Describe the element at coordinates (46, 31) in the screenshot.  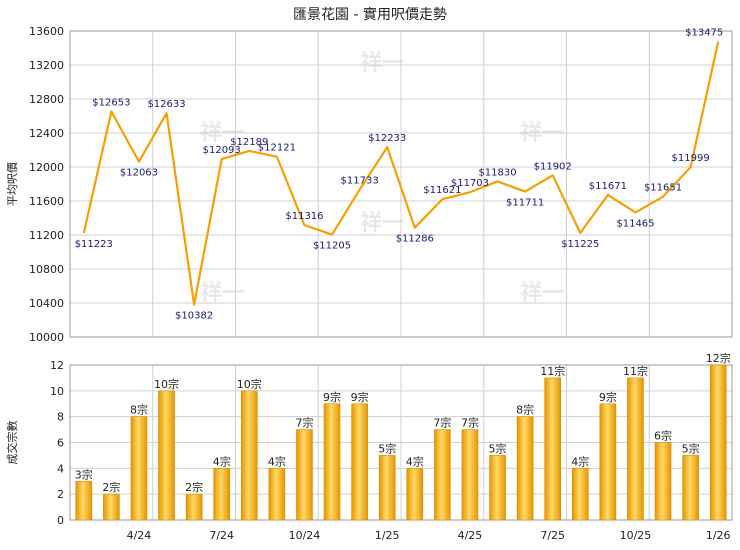
I see `line-y-tick-label: 13600` at that location.